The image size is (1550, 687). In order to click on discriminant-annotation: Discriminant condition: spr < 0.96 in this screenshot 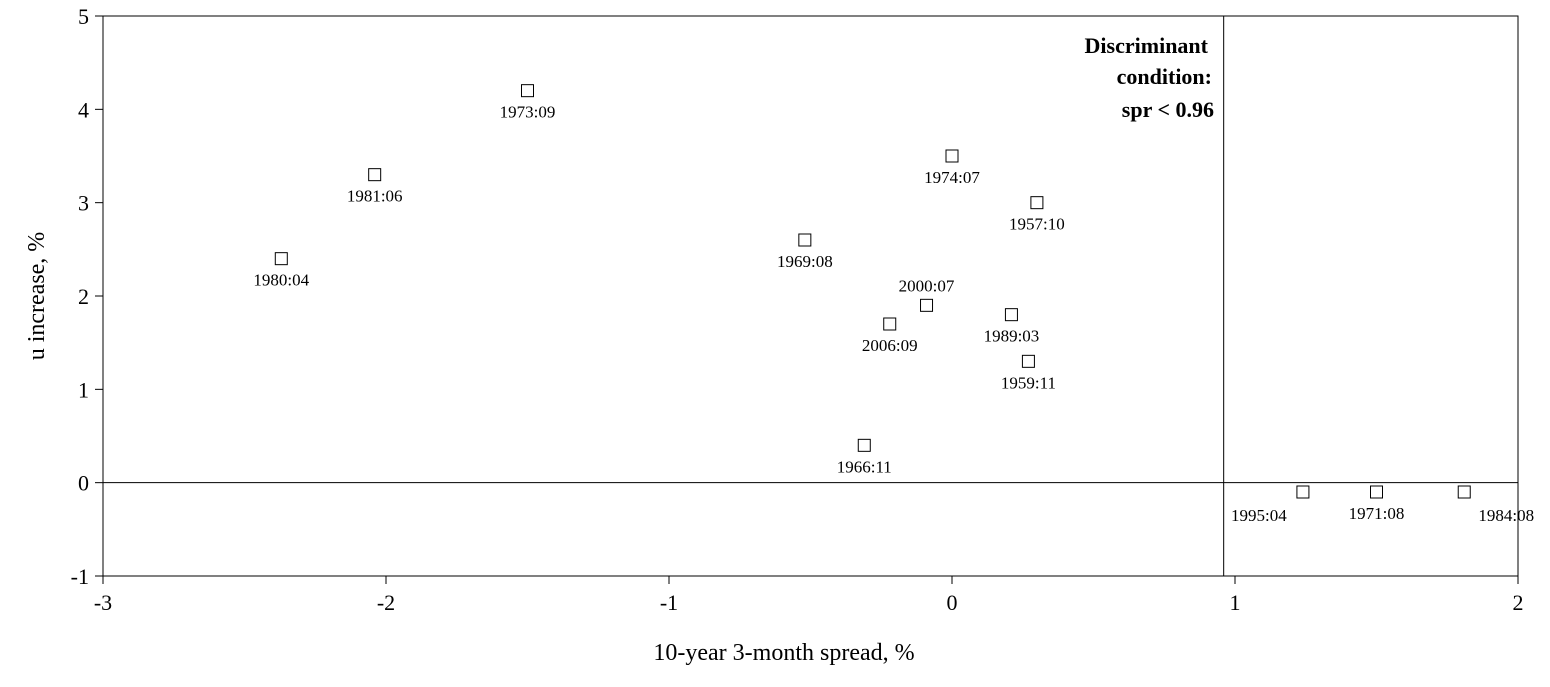, I will do `click(1149, 77)`.